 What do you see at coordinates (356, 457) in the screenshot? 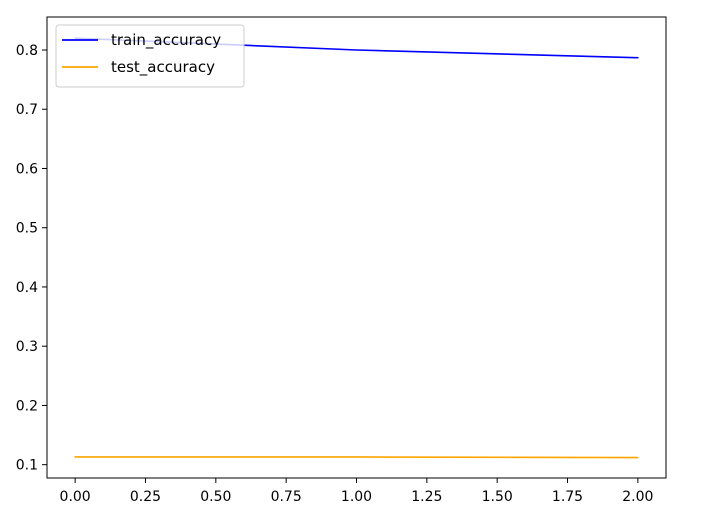
I see `series-line-test-accuracy` at bounding box center [356, 457].